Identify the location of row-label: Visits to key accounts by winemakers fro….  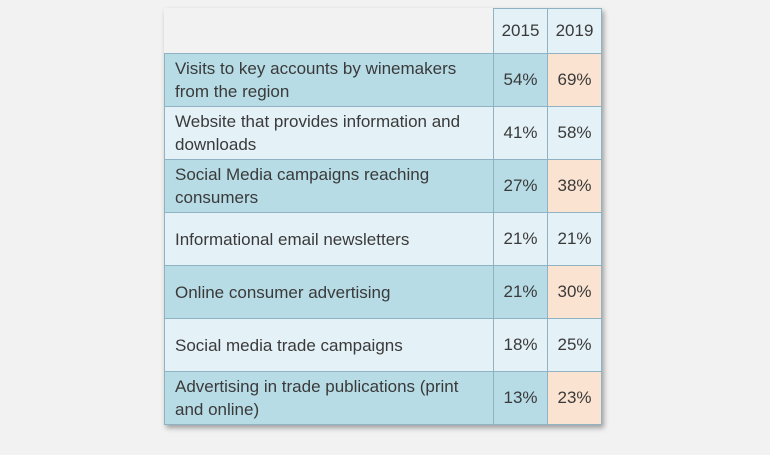
(329, 80).